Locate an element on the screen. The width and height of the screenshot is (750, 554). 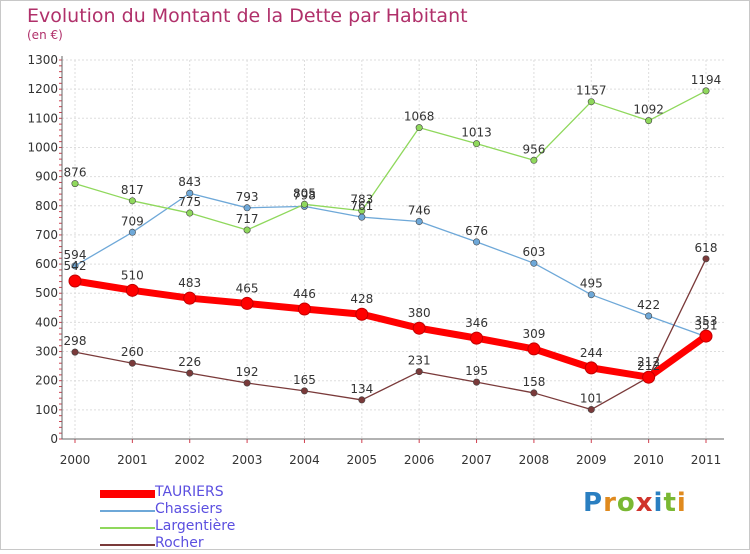
data-label: 346 is located at coordinates (476, 323).